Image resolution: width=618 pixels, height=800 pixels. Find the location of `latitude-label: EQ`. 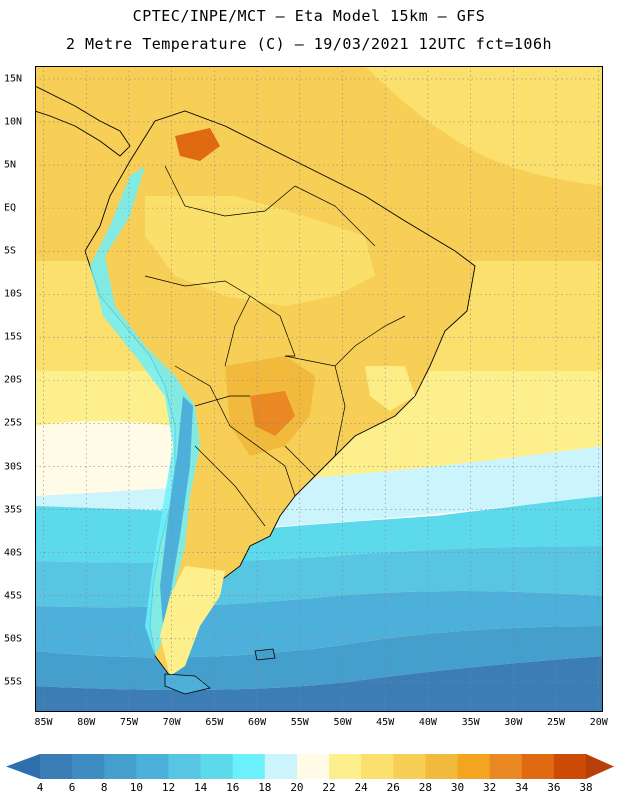

latitude-label: EQ is located at coordinates (10, 208).